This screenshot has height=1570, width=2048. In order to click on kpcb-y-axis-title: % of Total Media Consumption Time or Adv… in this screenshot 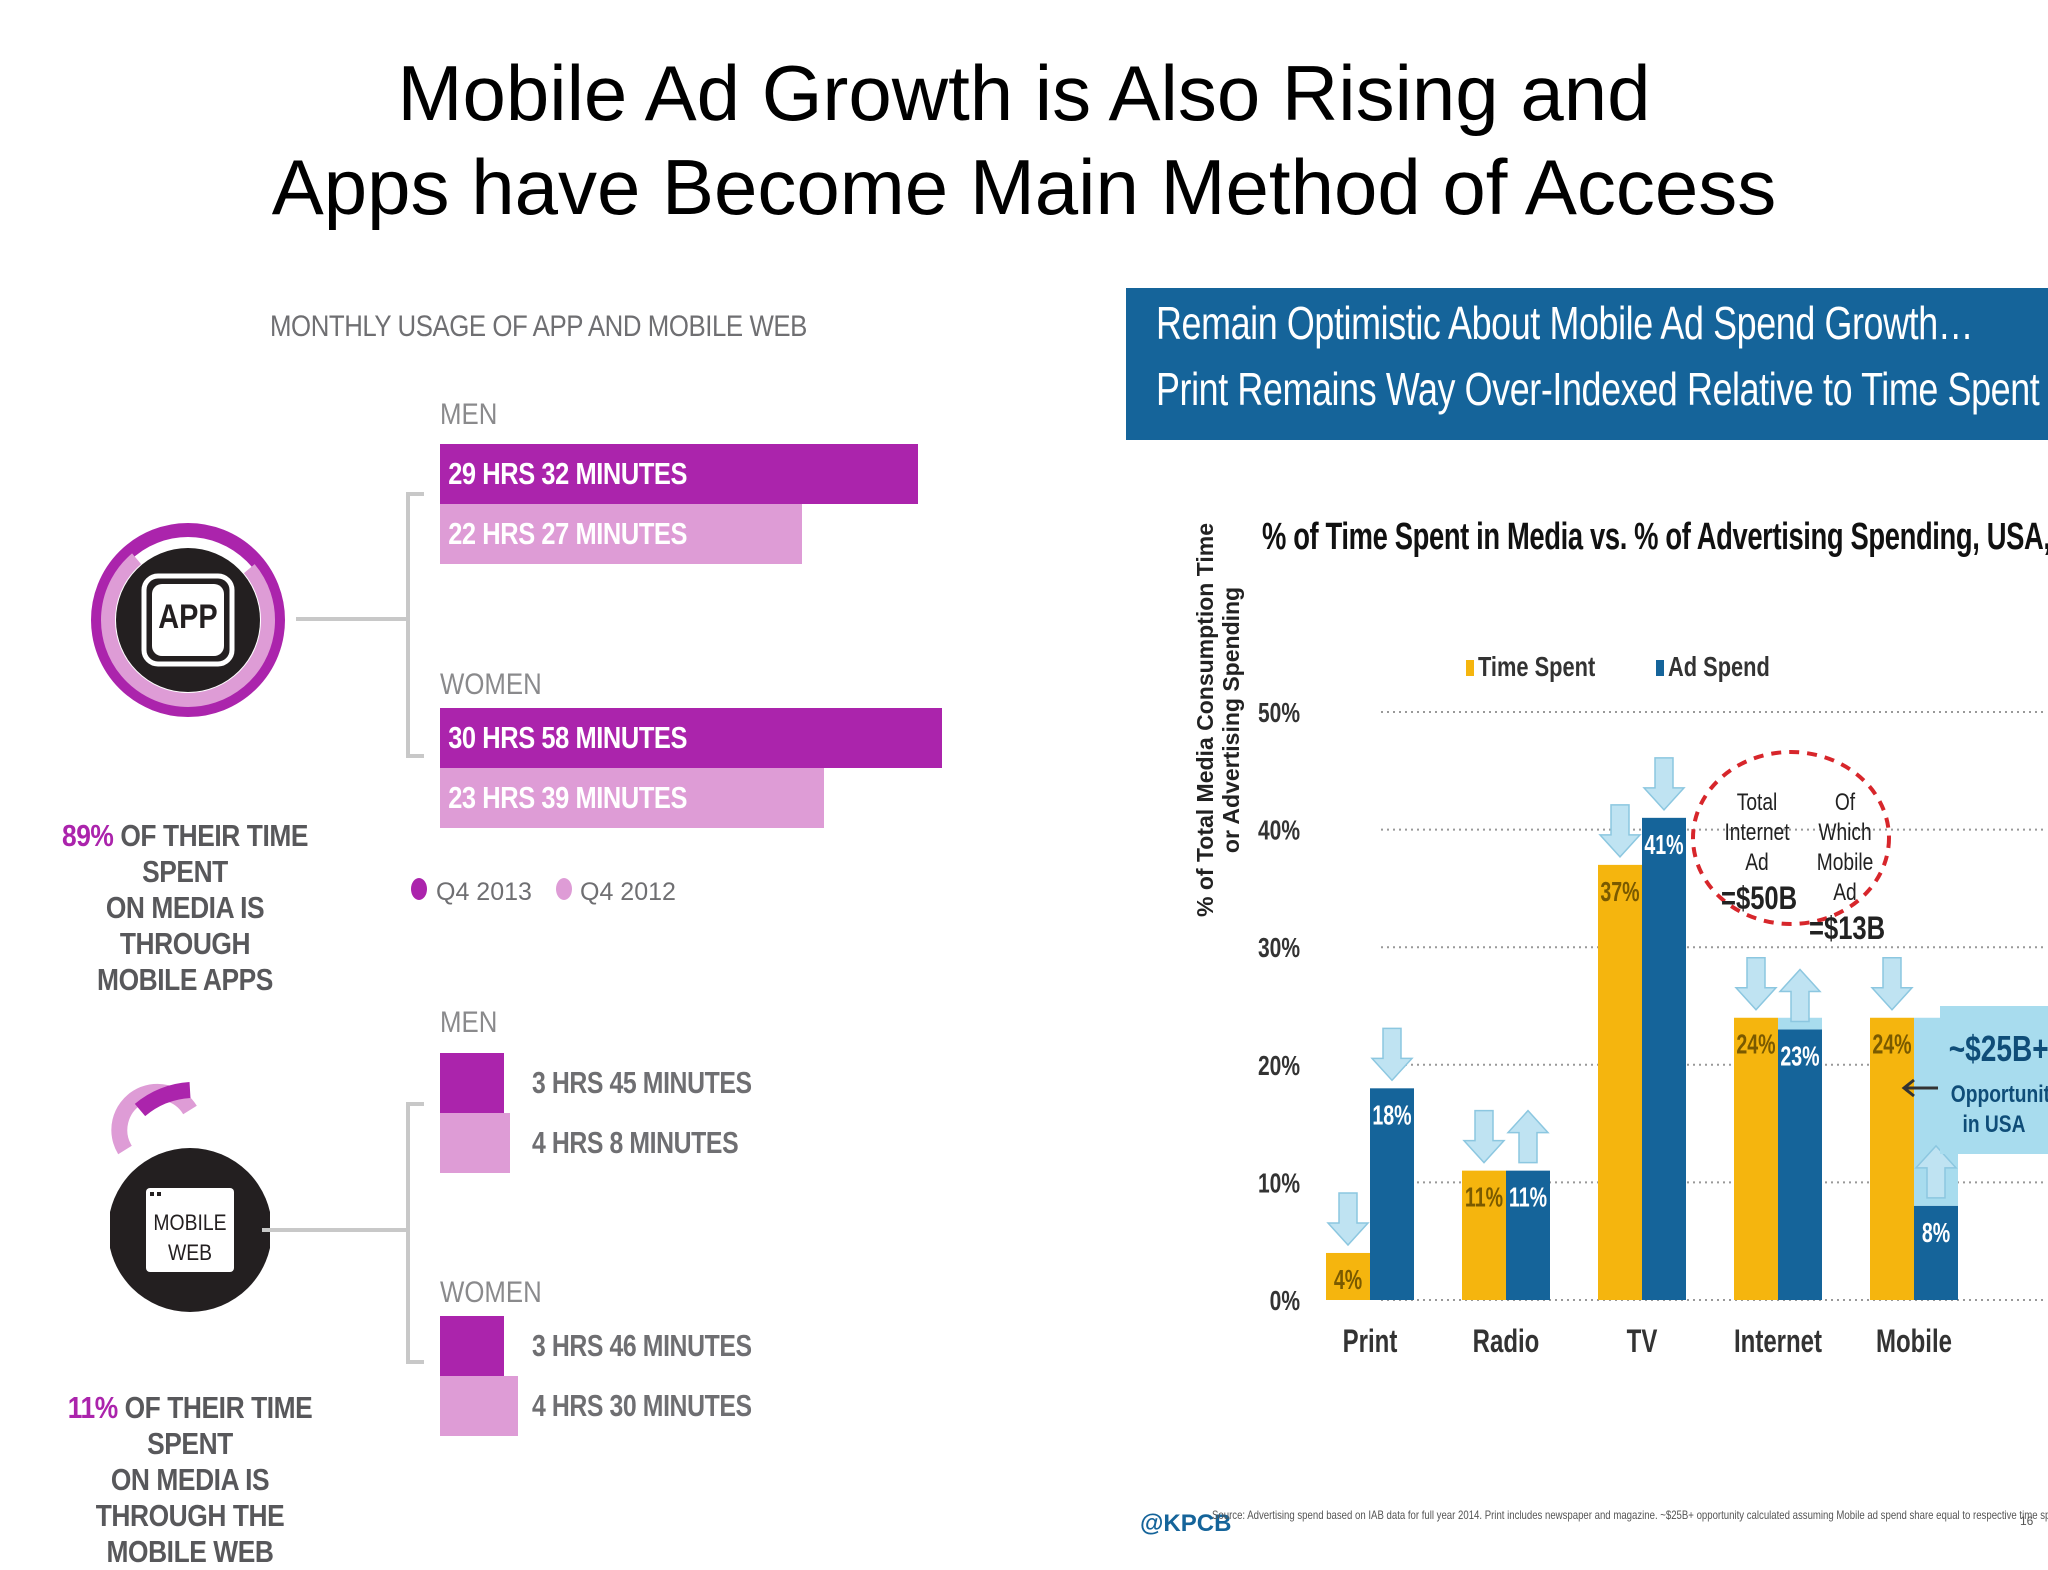, I will do `click(1218, 720)`.